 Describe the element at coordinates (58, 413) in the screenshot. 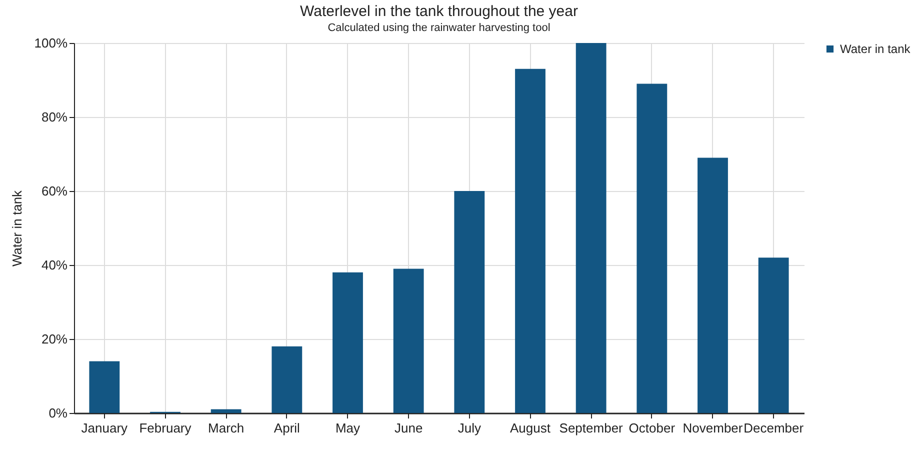

I see `y-tick-label: 0%` at that location.